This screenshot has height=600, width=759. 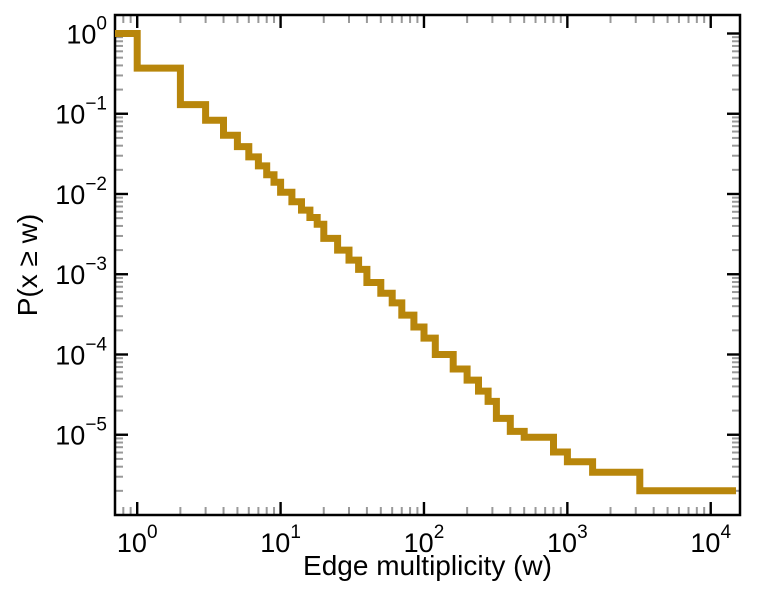 I want to click on y-tick-label: 10⁻², so click(x=81, y=192).